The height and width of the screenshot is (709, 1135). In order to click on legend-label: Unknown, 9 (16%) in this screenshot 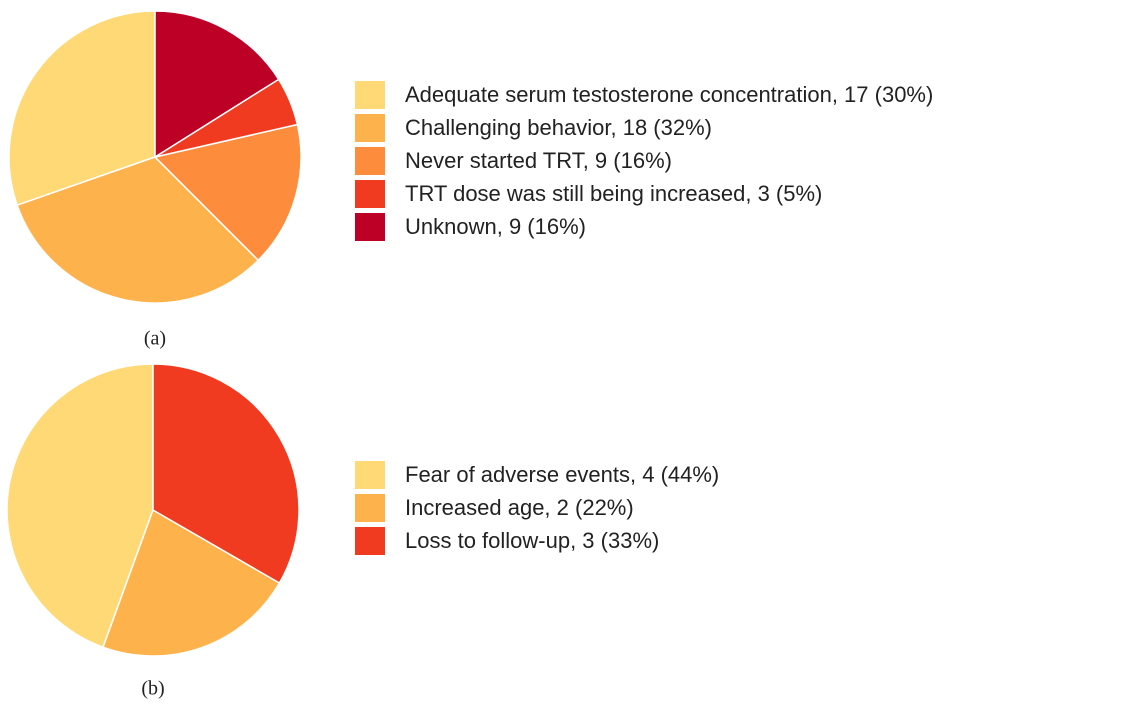, I will do `click(495, 226)`.